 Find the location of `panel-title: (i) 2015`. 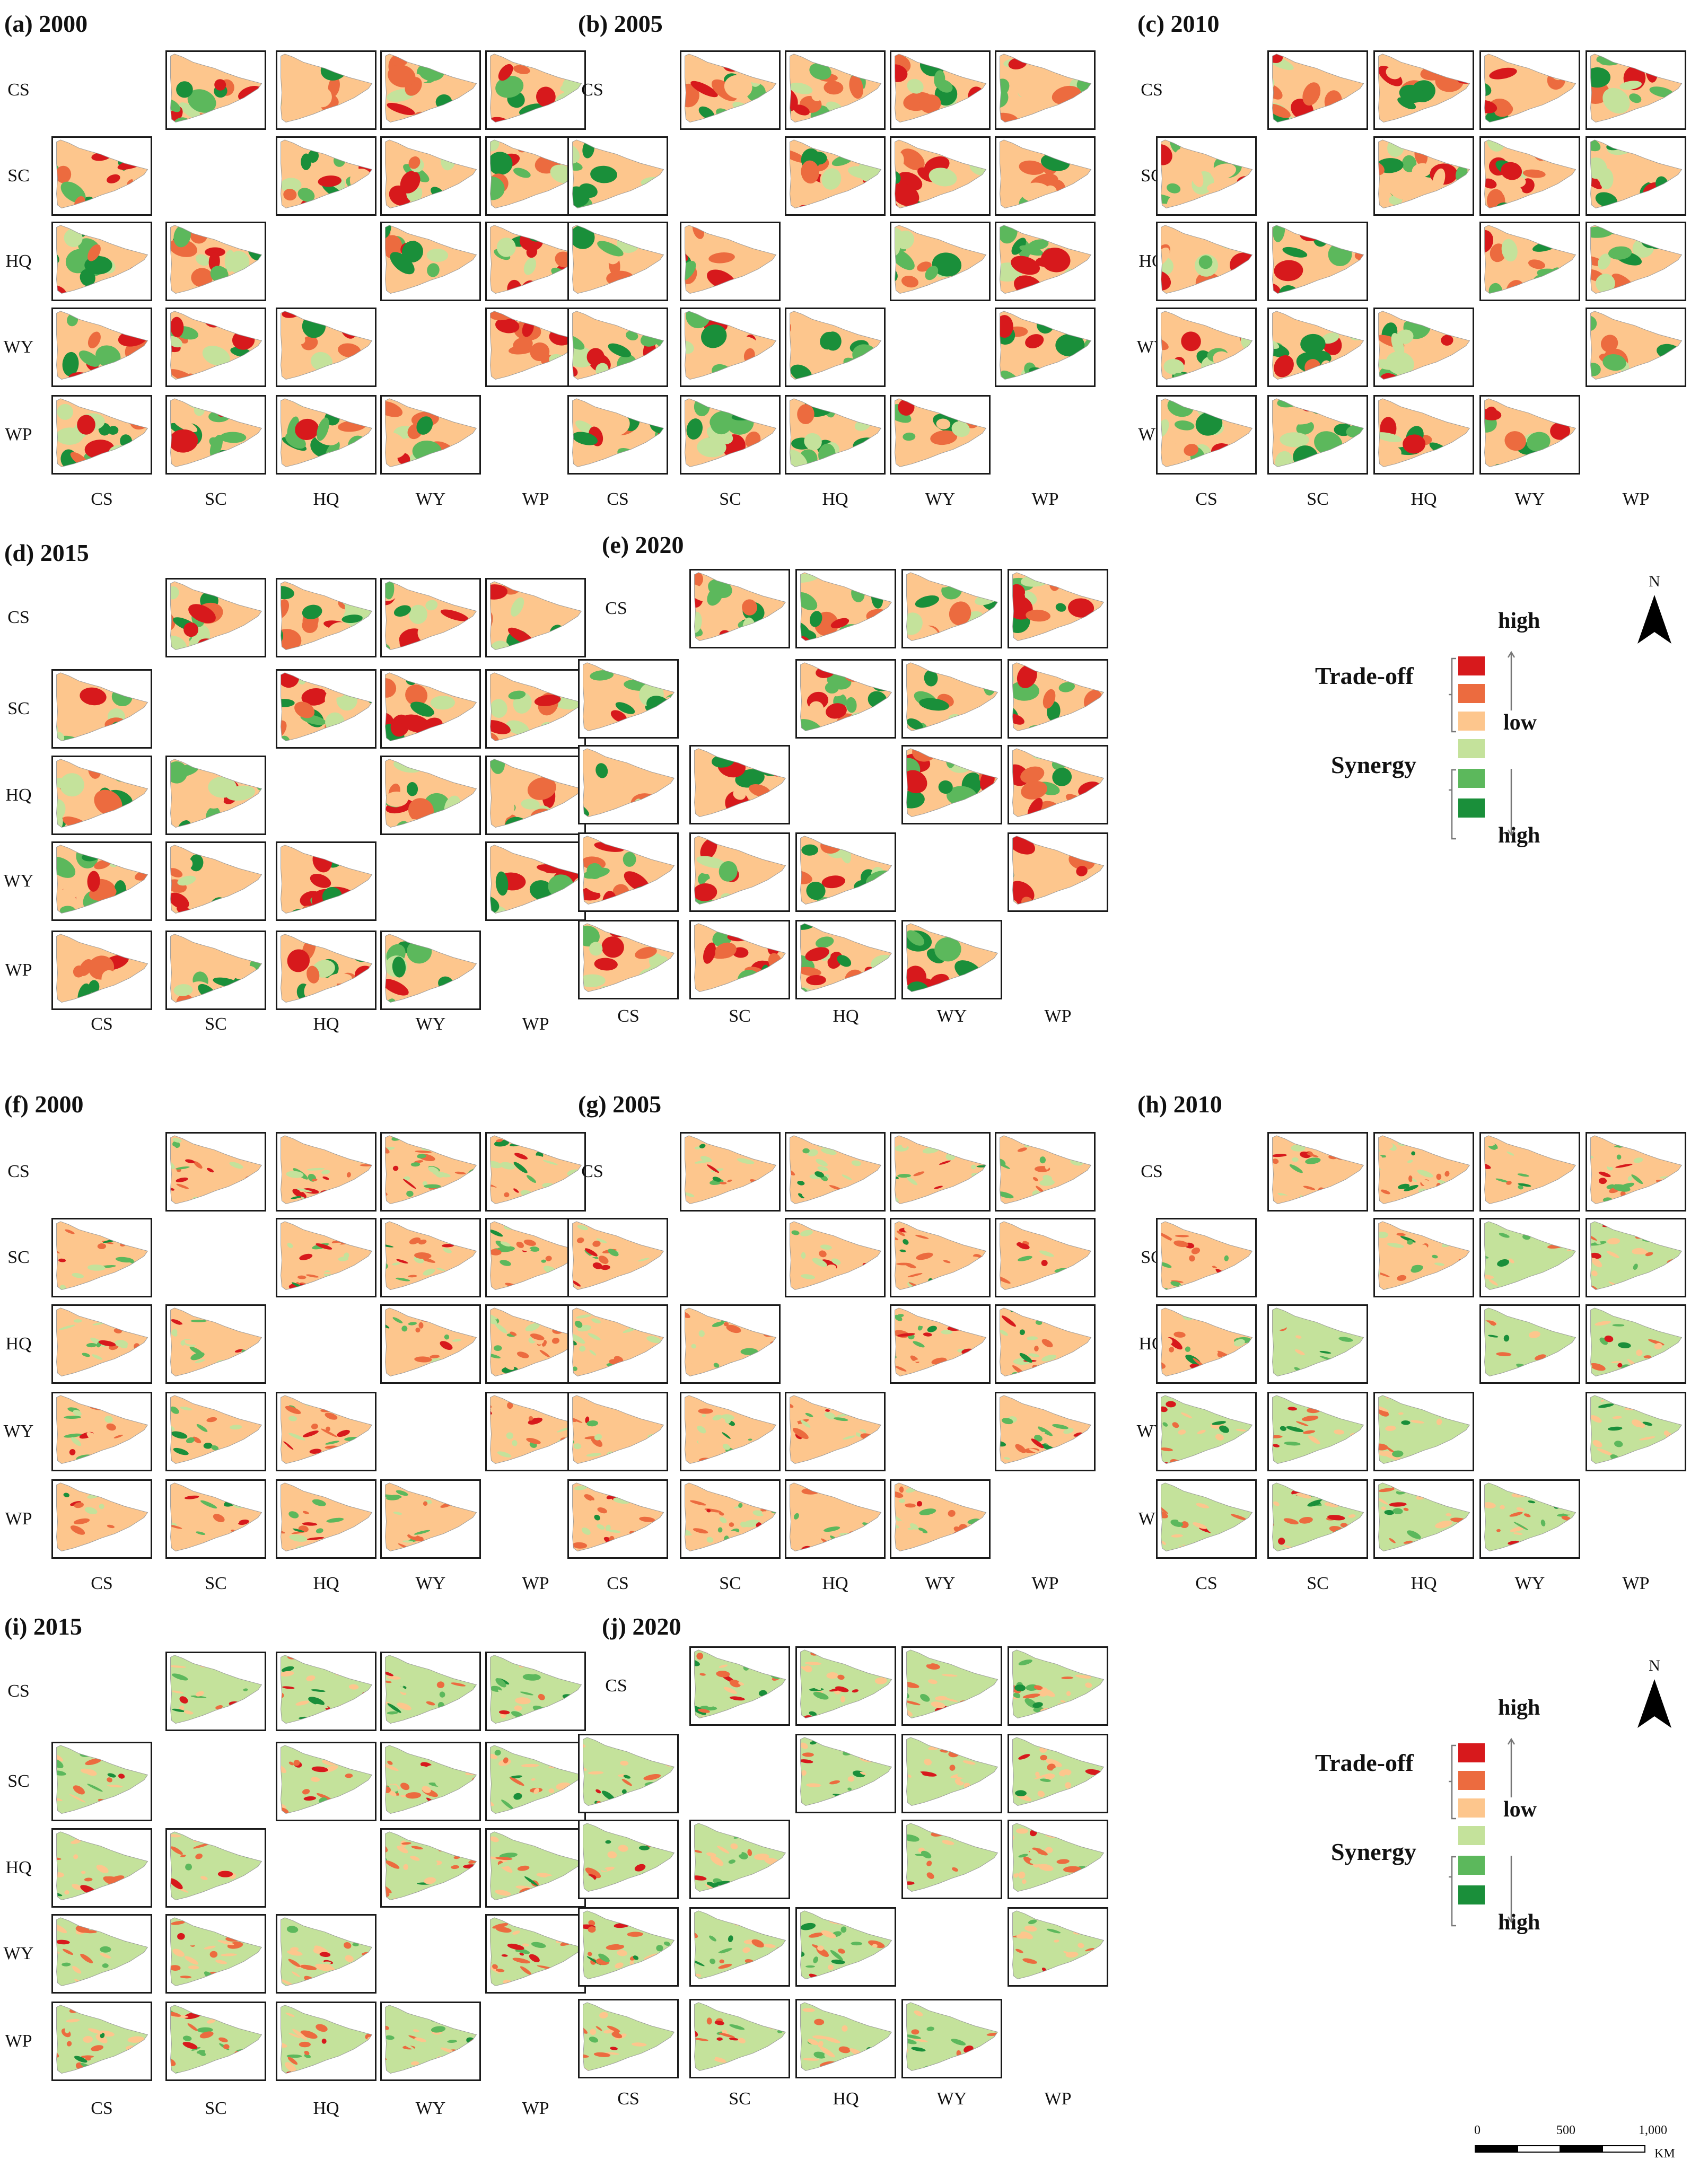

panel-title: (i) 2015 is located at coordinates (43, 1627).